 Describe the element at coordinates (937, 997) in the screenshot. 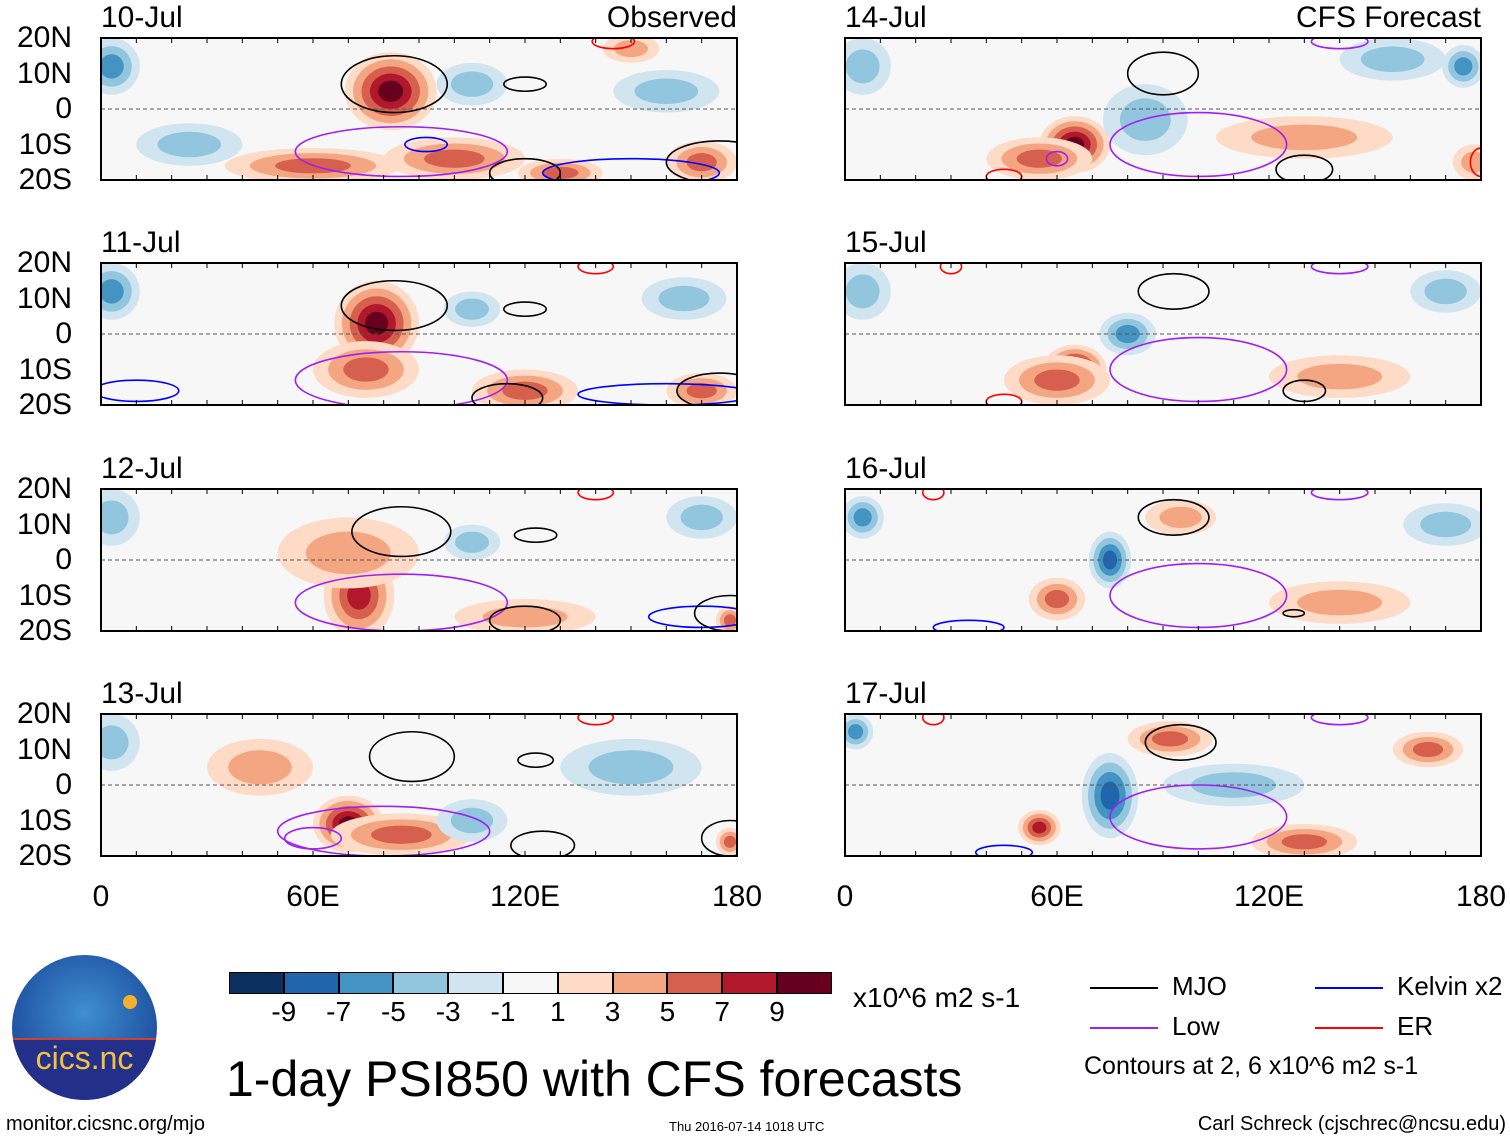

I see `colorbar-units: x10^6 m2 s-1` at that location.